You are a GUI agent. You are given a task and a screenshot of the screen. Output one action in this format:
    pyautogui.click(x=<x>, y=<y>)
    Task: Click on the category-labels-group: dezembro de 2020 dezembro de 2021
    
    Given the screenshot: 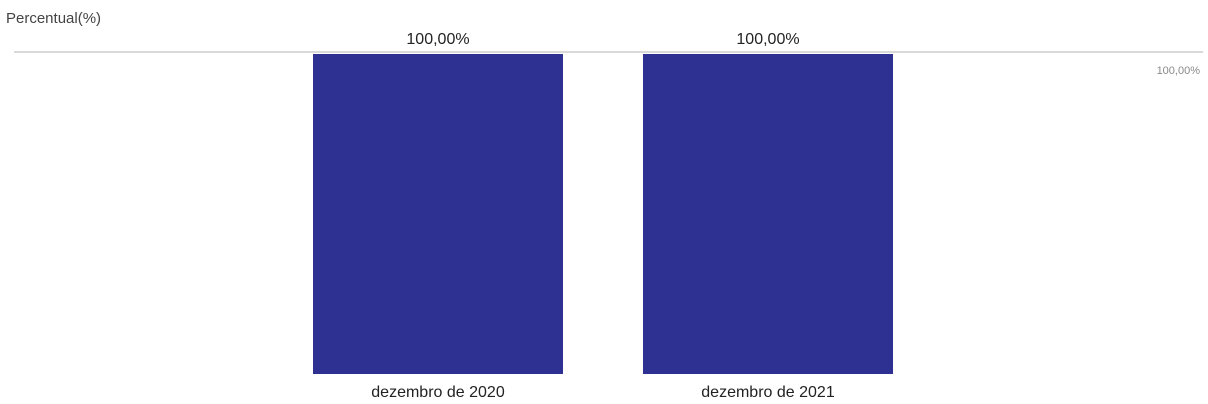 What is the action you would take?
    pyautogui.click(x=603, y=392)
    